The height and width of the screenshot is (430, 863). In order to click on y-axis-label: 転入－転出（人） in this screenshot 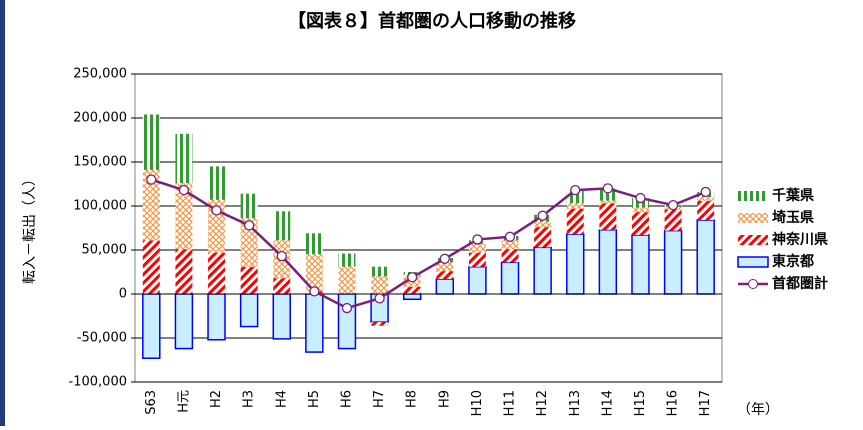, I will do `click(30, 228)`.